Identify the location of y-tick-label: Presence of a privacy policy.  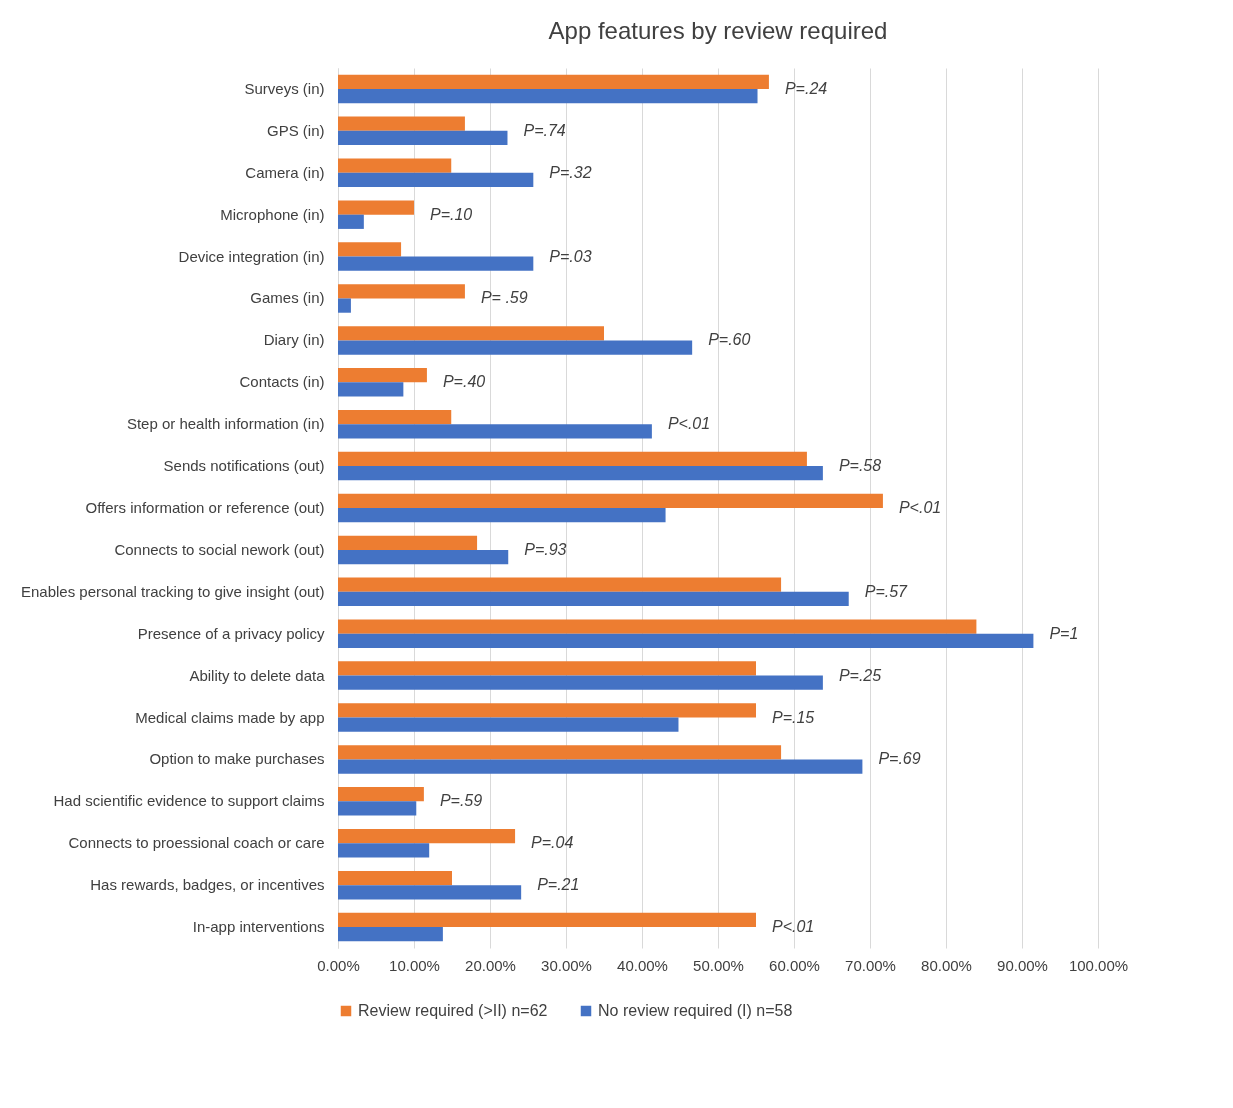
(231, 633).